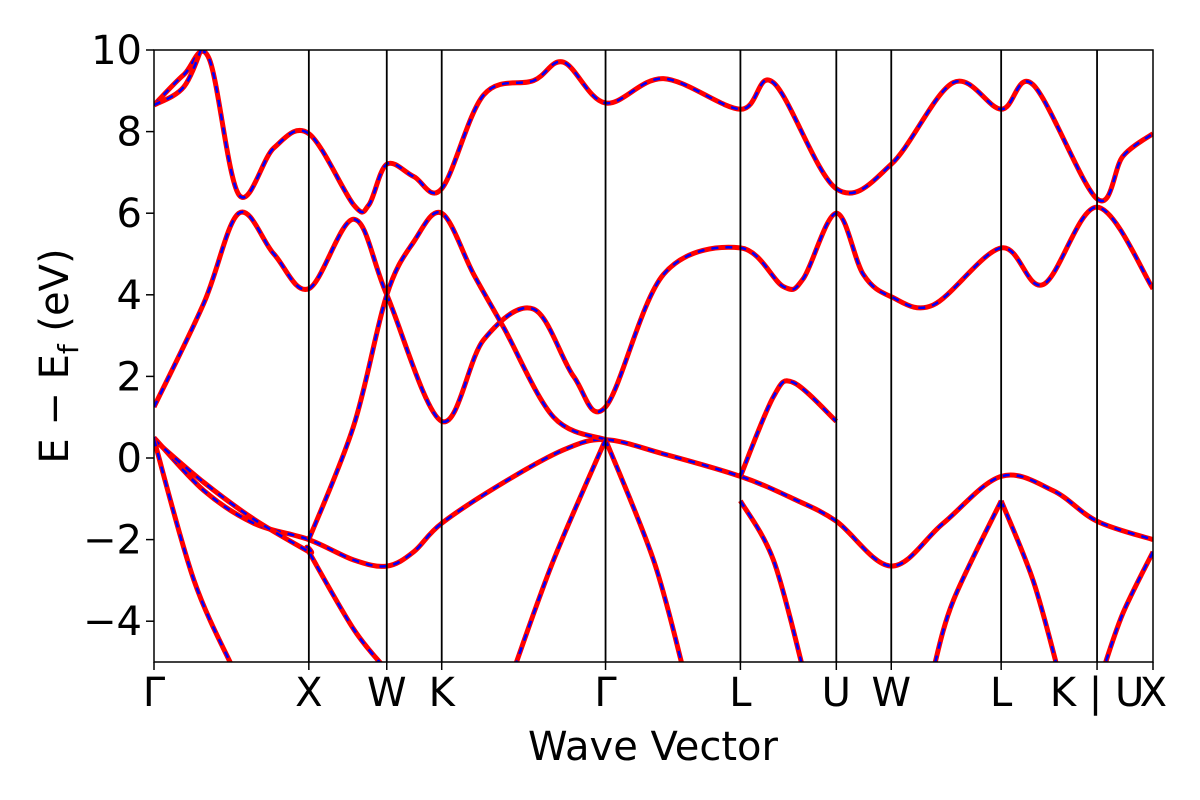 This screenshot has width=1200, height=800. I want to click on y-tick-label: 2, so click(129, 377).